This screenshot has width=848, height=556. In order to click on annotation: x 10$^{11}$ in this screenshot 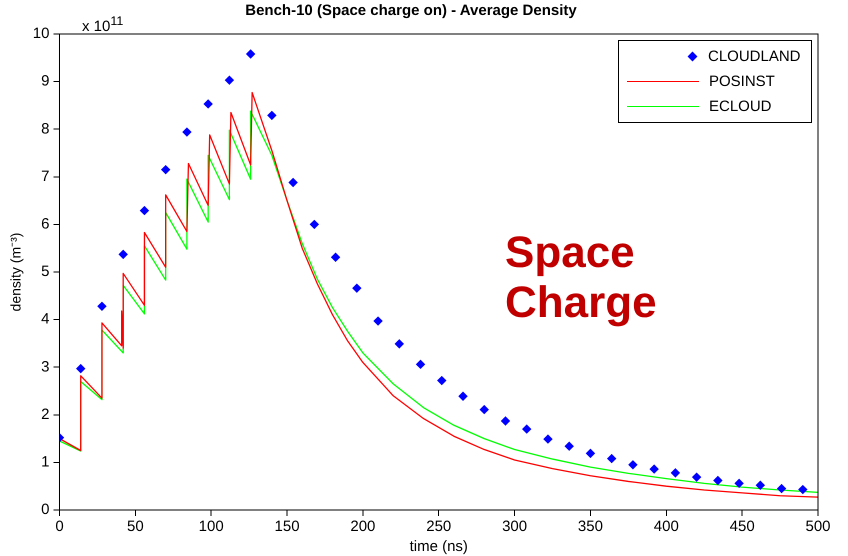, I will do `click(103, 24)`.